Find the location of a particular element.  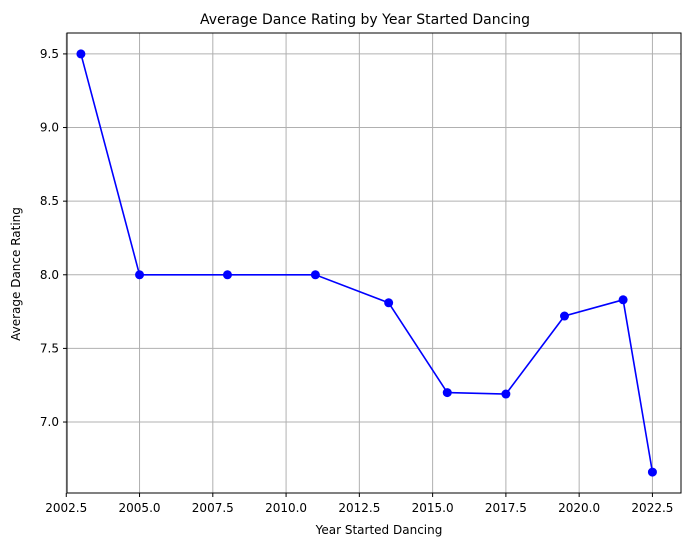

y-tick-label: 7.0 is located at coordinates (49, 422).